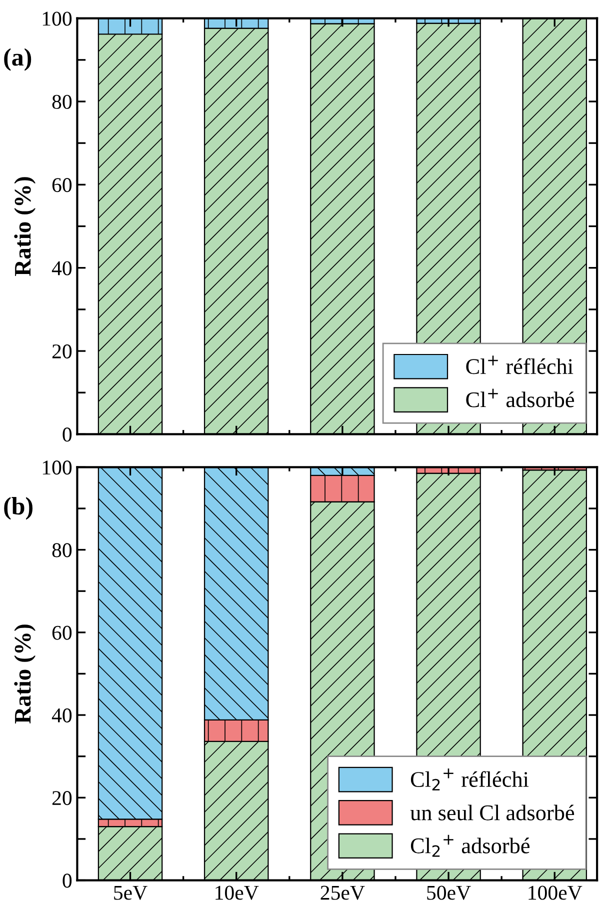  What do you see at coordinates (520, 365) in the screenshot?
I see `legend-label: Cl$^{+}$ réfléchi` at bounding box center [520, 365].